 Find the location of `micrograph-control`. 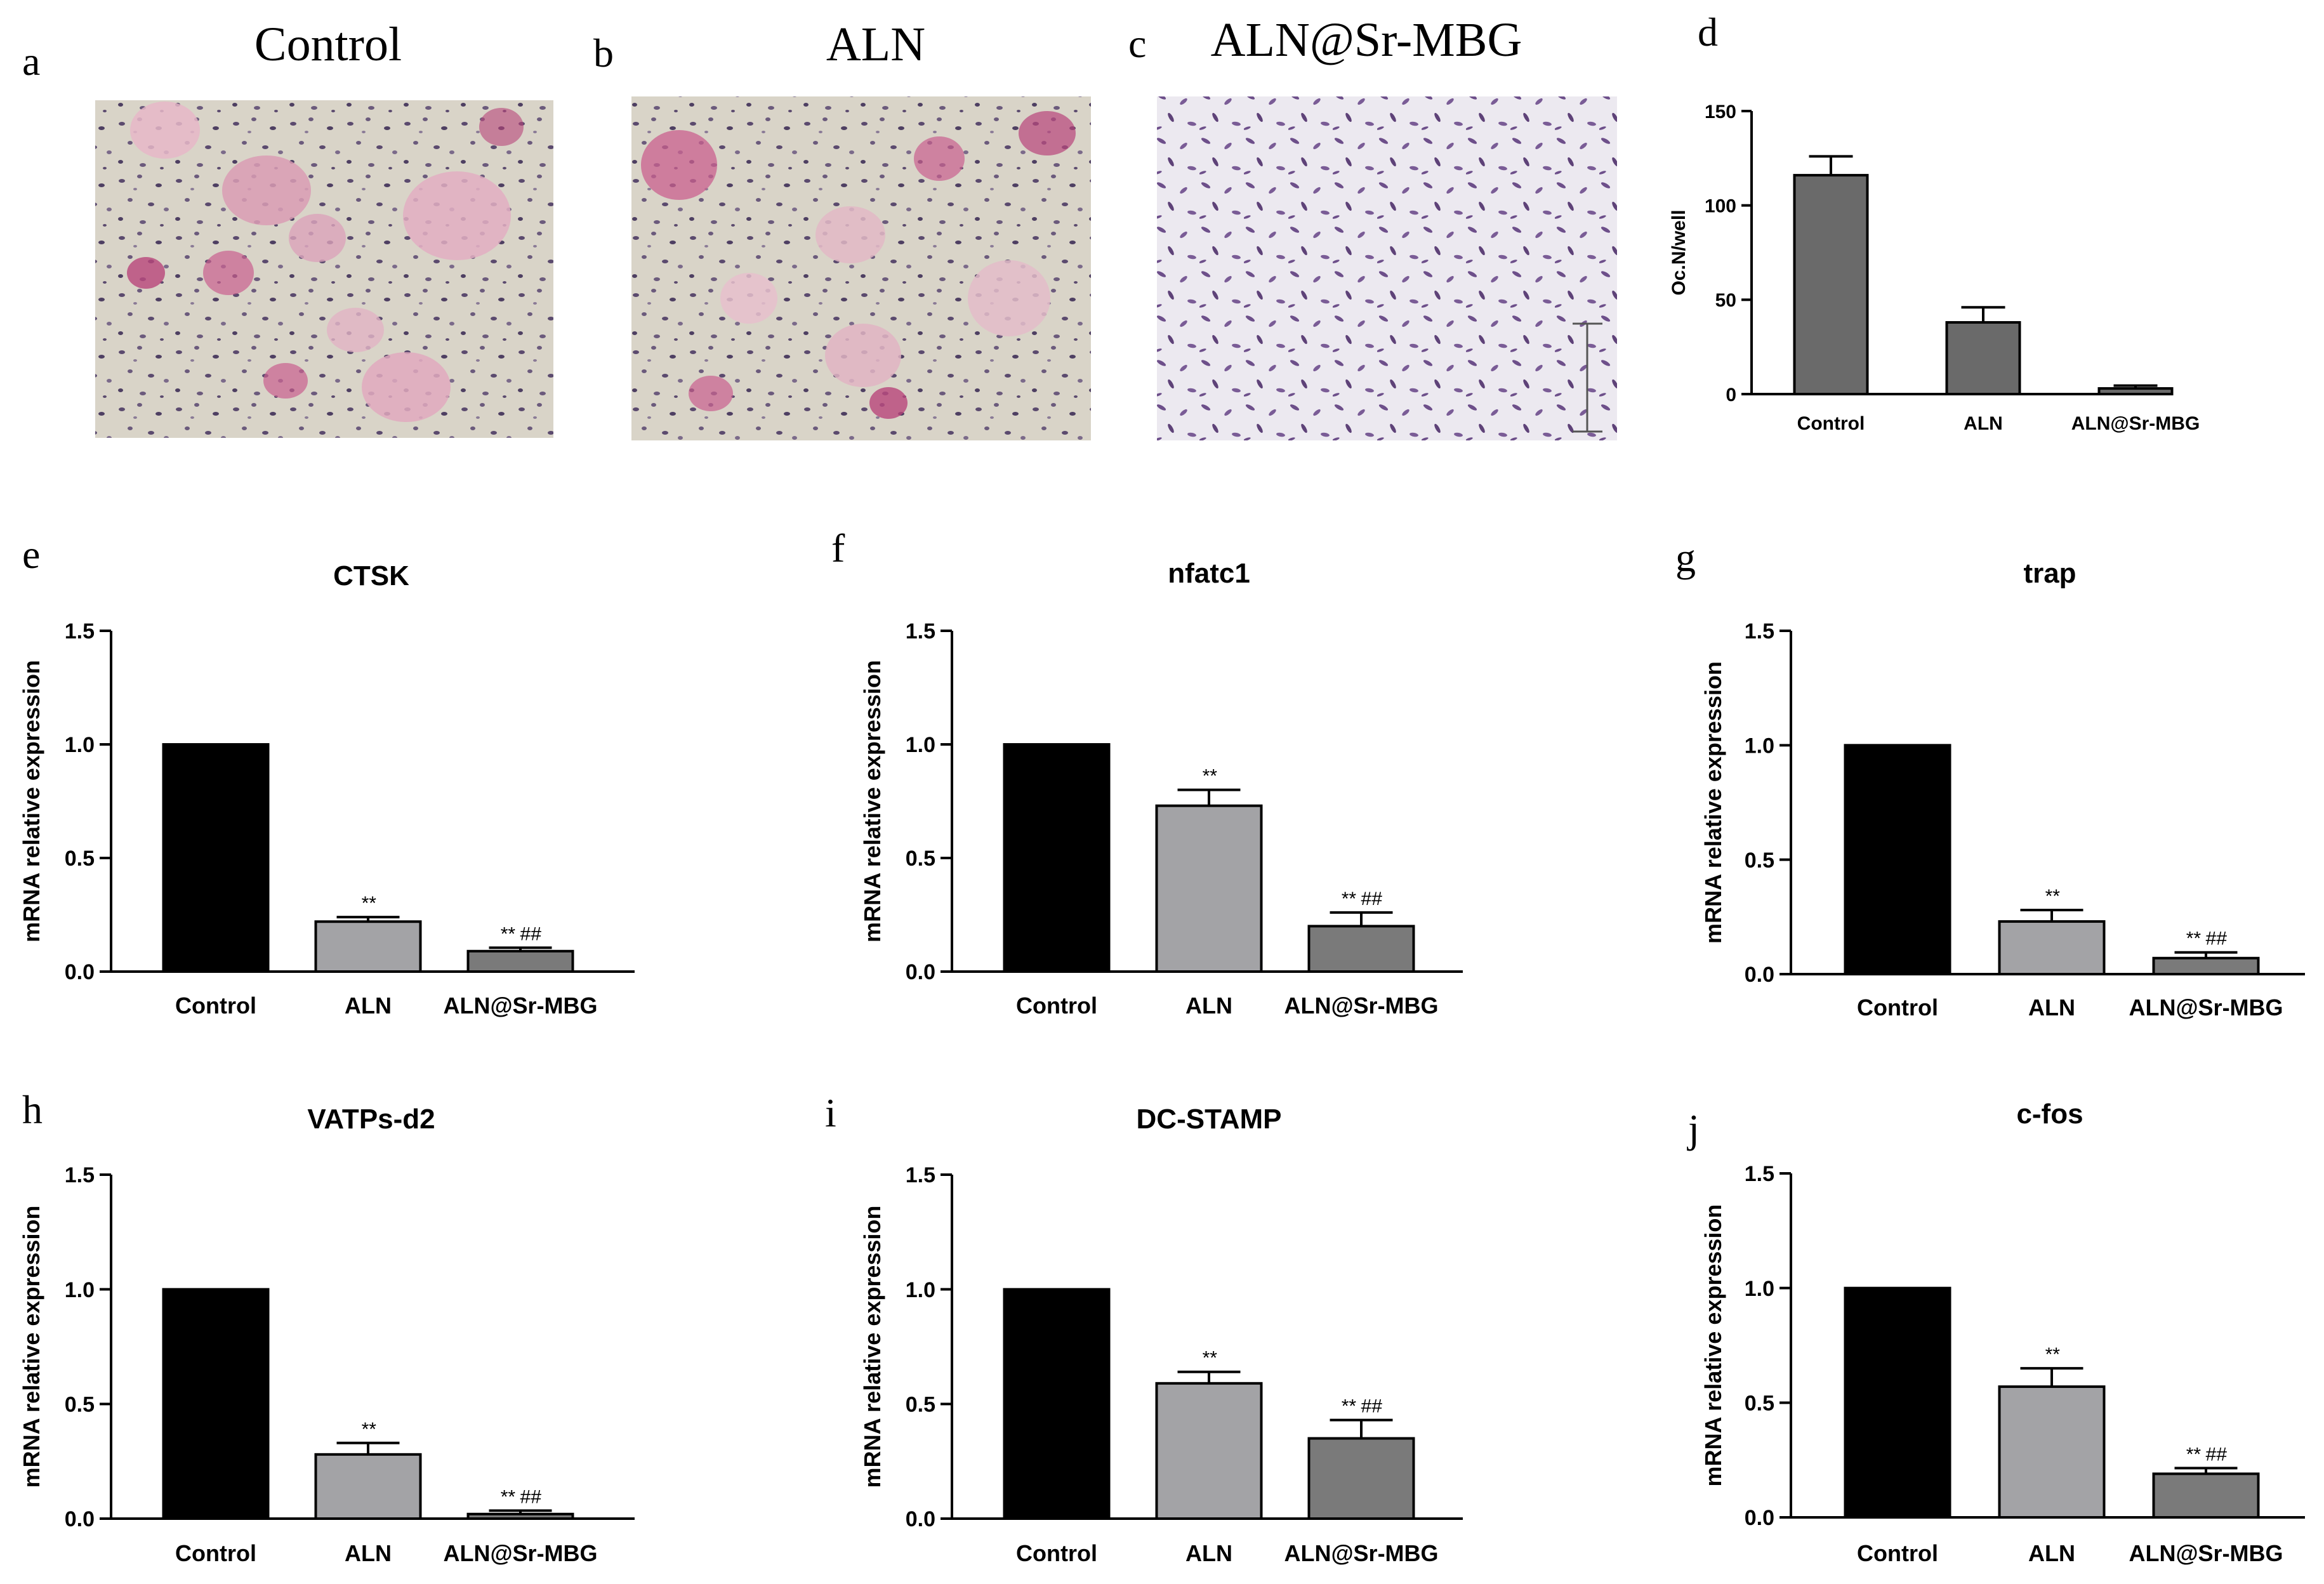

micrograph-control is located at coordinates (324, 269).